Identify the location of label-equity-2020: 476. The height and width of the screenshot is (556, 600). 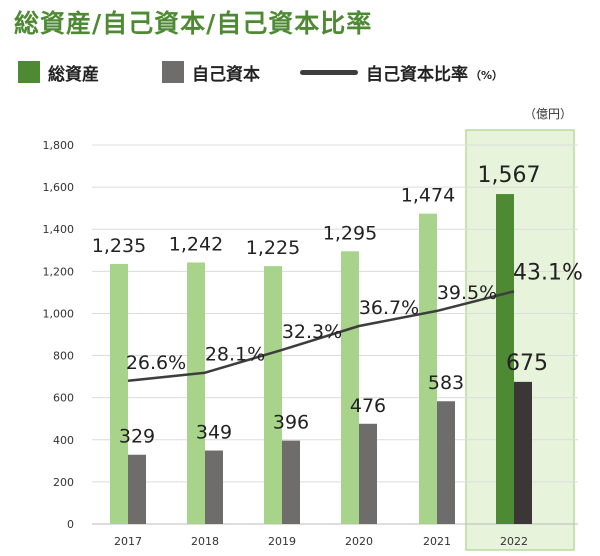
(368, 406).